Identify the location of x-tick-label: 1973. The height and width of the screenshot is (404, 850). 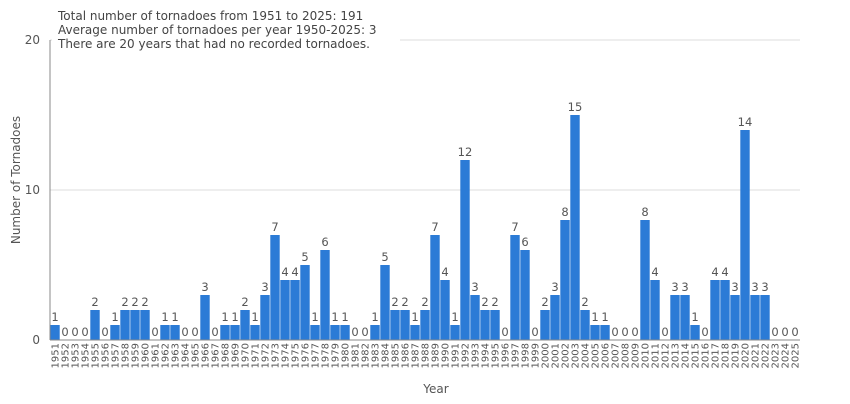
(276, 355).